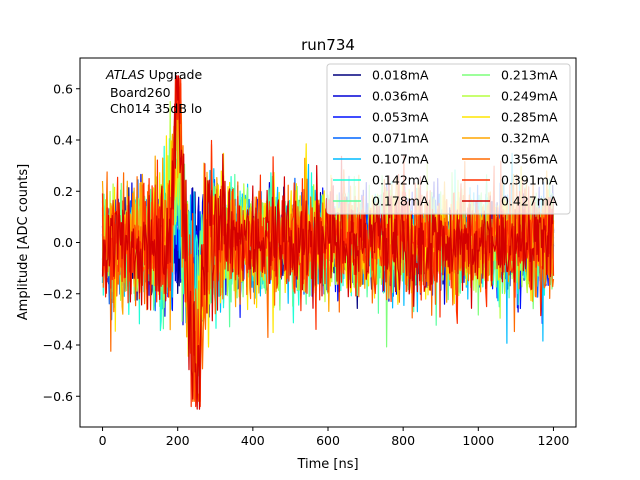  I want to click on x-tick-label: 600, so click(328, 440).